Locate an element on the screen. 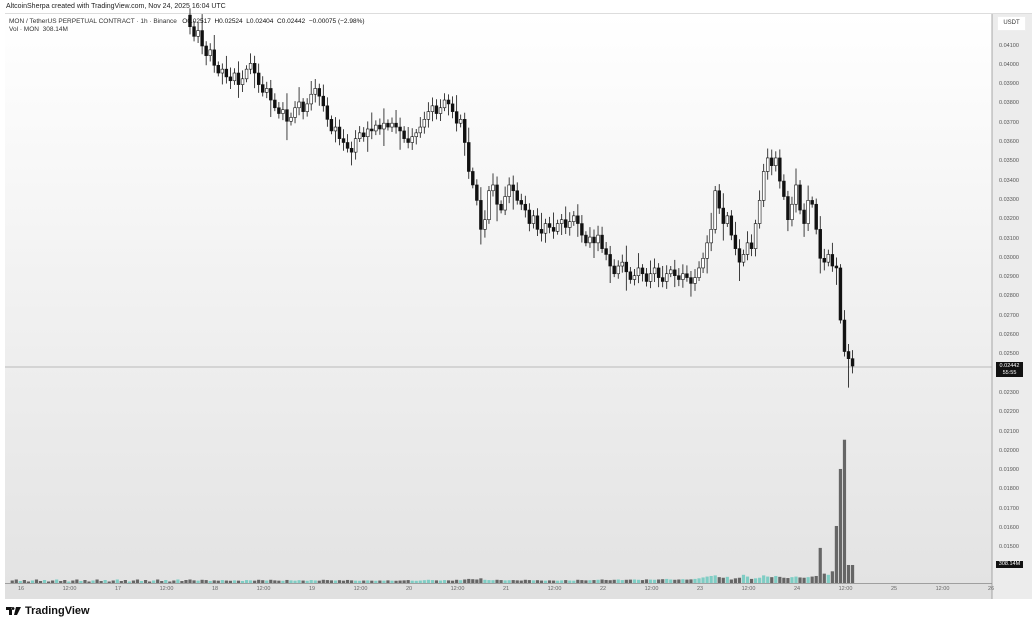 This screenshot has height=628, width=1032. tradingview-logo: TradingView is located at coordinates (48, 611).